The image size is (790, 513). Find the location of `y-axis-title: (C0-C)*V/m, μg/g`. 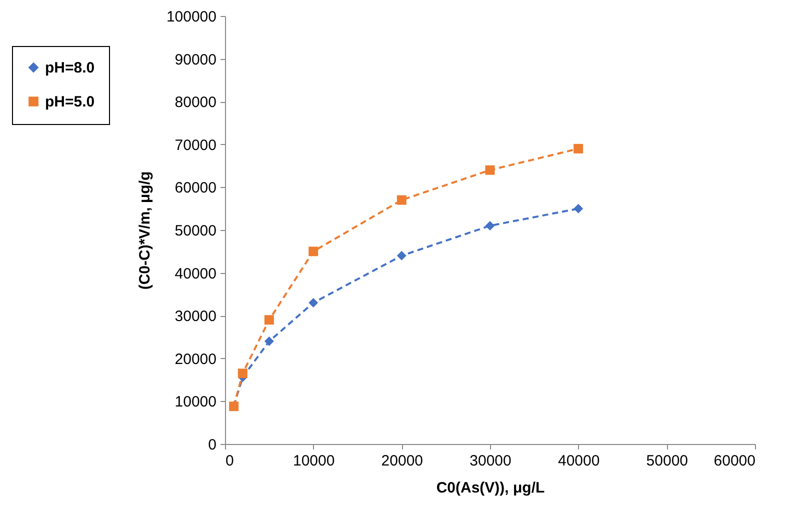

y-axis-title: (C0-C)*V/m, μg/g is located at coordinates (145, 230).